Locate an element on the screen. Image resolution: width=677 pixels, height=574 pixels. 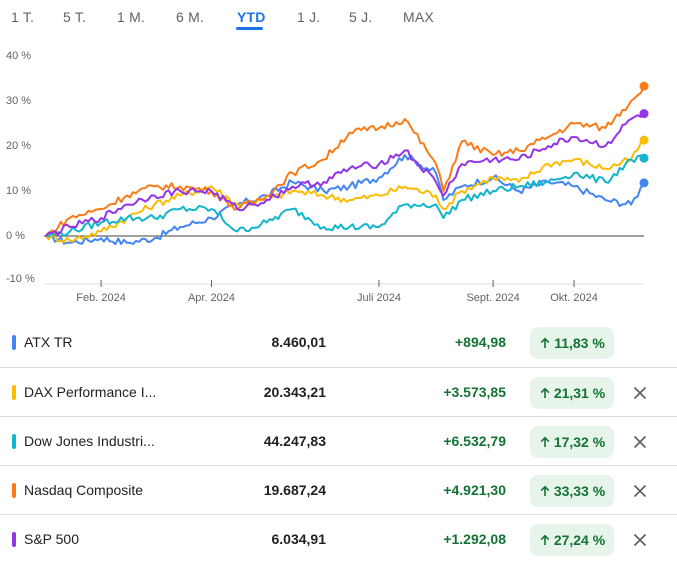
index-change: +4.921,30 is located at coordinates (474, 490).